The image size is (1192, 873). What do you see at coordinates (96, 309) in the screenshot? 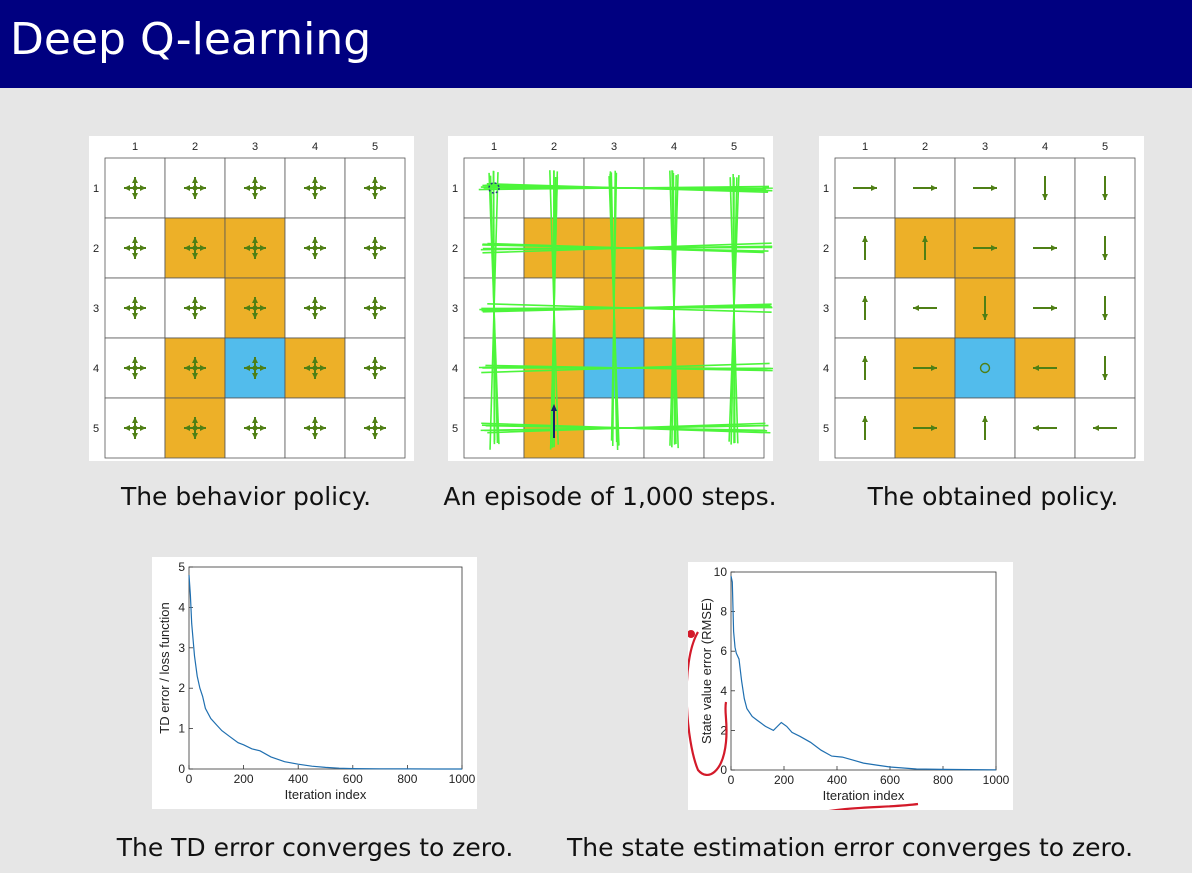
I see `row-label: 3` at bounding box center [96, 309].